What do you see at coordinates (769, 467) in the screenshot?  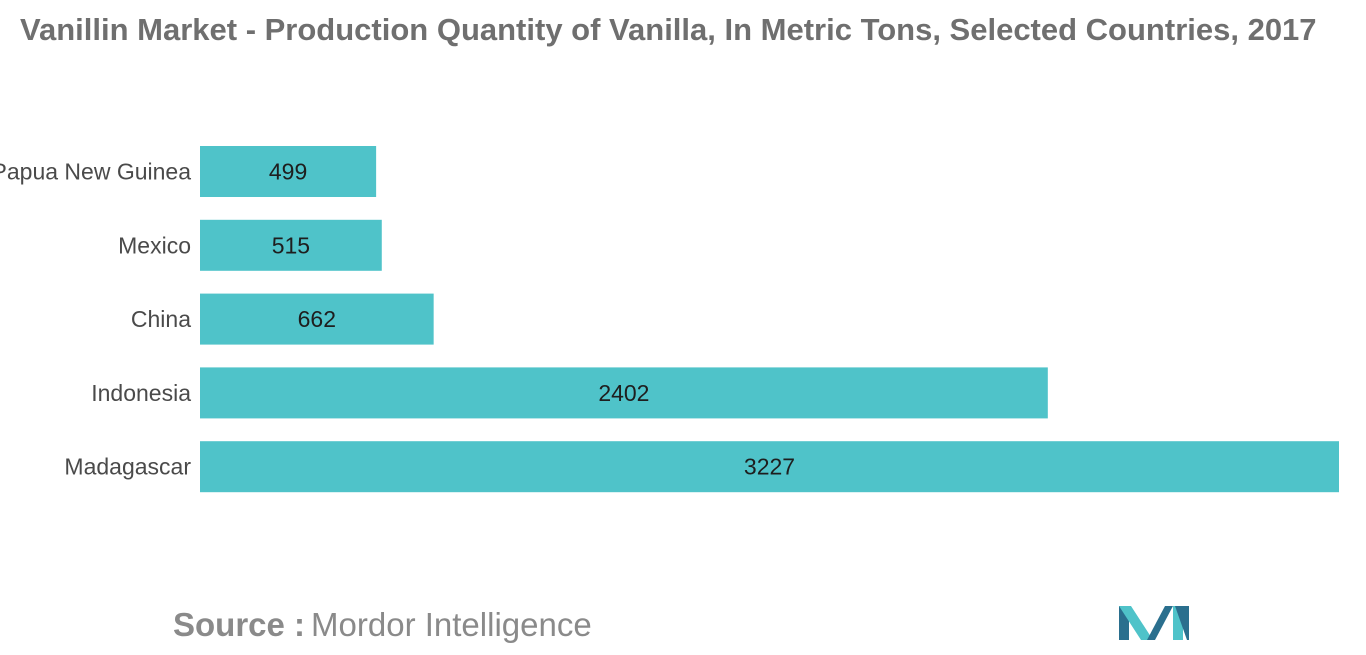 I see `value-label: 3227` at bounding box center [769, 467].